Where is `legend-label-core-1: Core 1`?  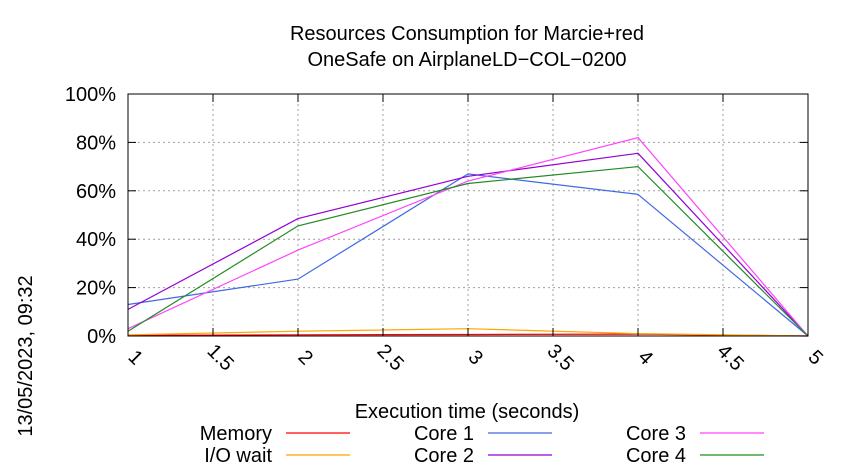
legend-label-core-1: Core 1 is located at coordinates (444, 434).